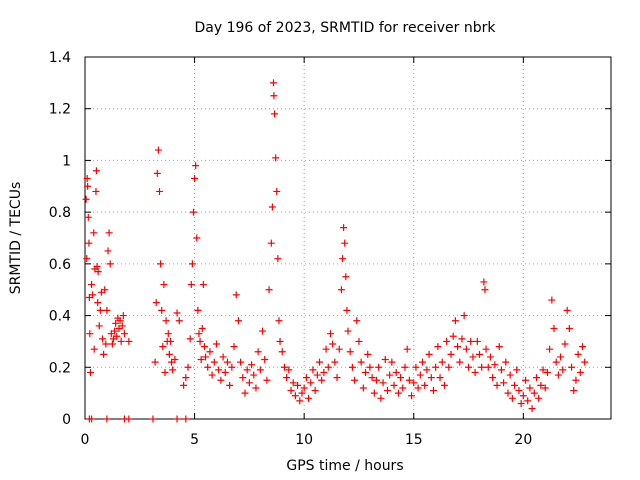 This screenshot has height=480, width=640. I want to click on y-tick-label: 0.4, so click(60, 317).